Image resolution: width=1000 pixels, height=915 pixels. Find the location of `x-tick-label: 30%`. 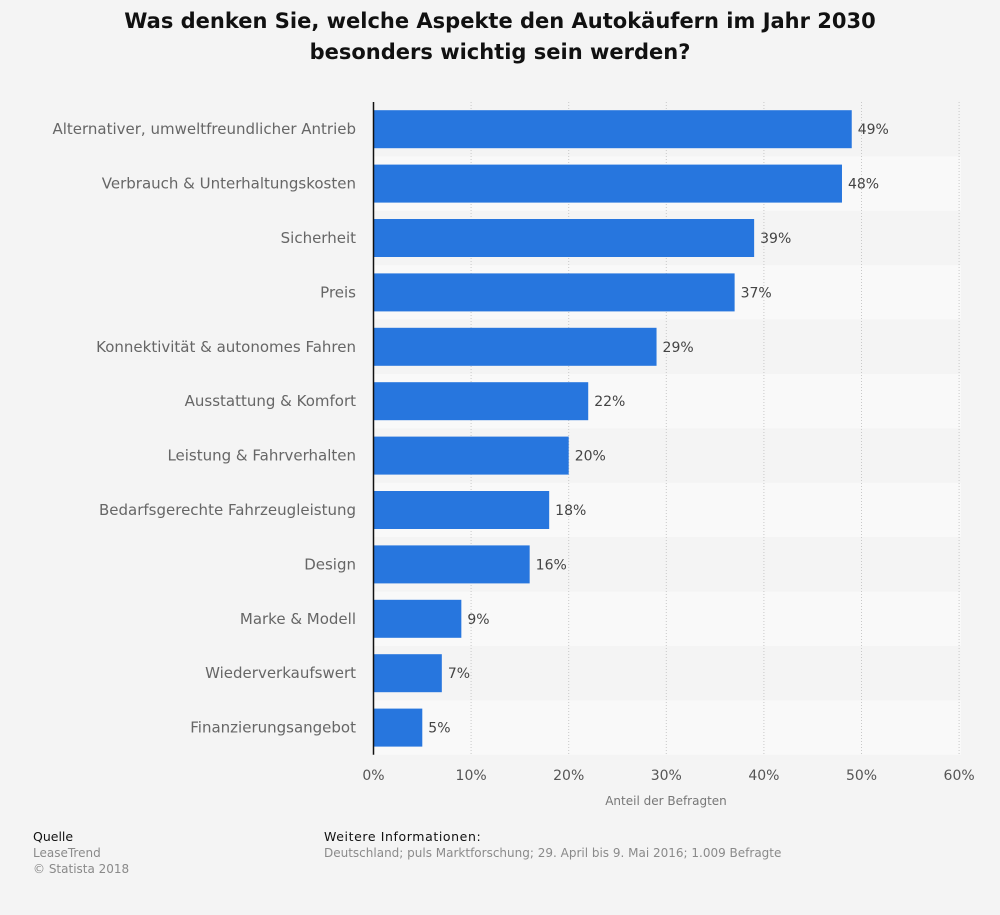

x-tick-label: 30% is located at coordinates (666, 776).